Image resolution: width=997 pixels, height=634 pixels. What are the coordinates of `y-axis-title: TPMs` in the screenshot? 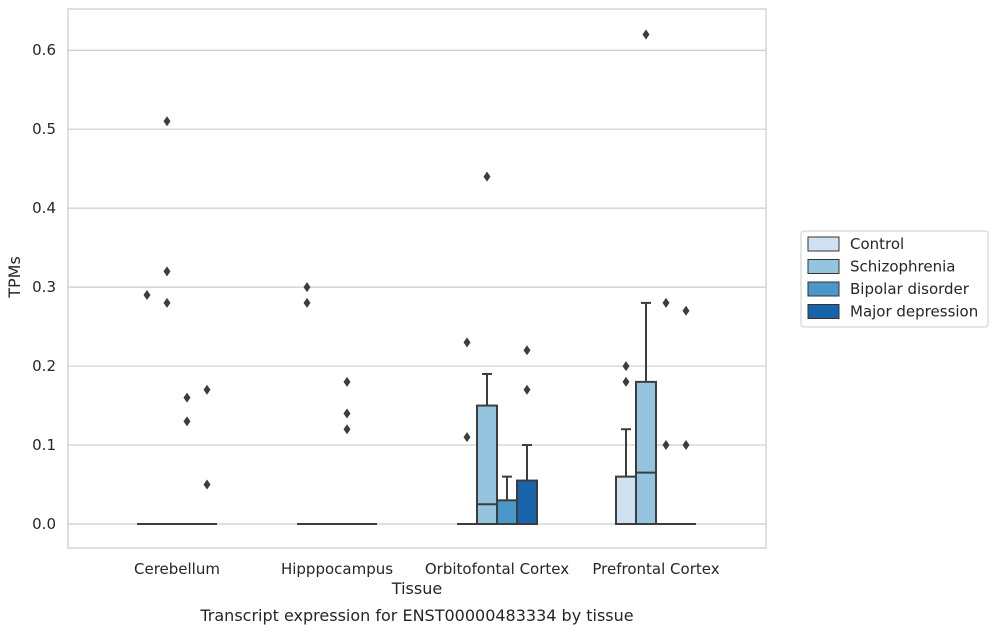 It's located at (14, 277).